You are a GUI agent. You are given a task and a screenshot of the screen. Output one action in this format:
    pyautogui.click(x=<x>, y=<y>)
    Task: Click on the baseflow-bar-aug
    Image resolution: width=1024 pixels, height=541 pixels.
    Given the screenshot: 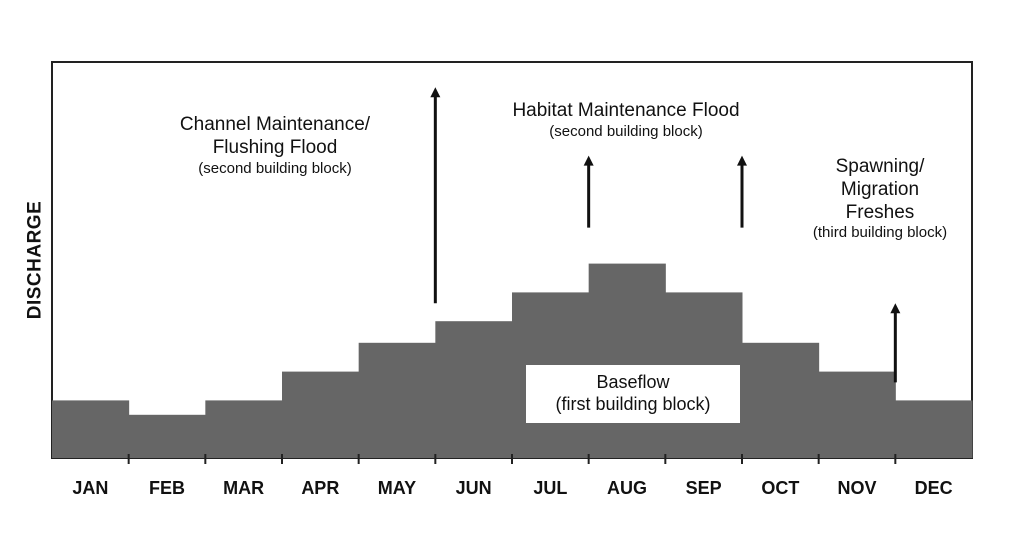 What is the action you would take?
    pyautogui.click(x=627, y=360)
    